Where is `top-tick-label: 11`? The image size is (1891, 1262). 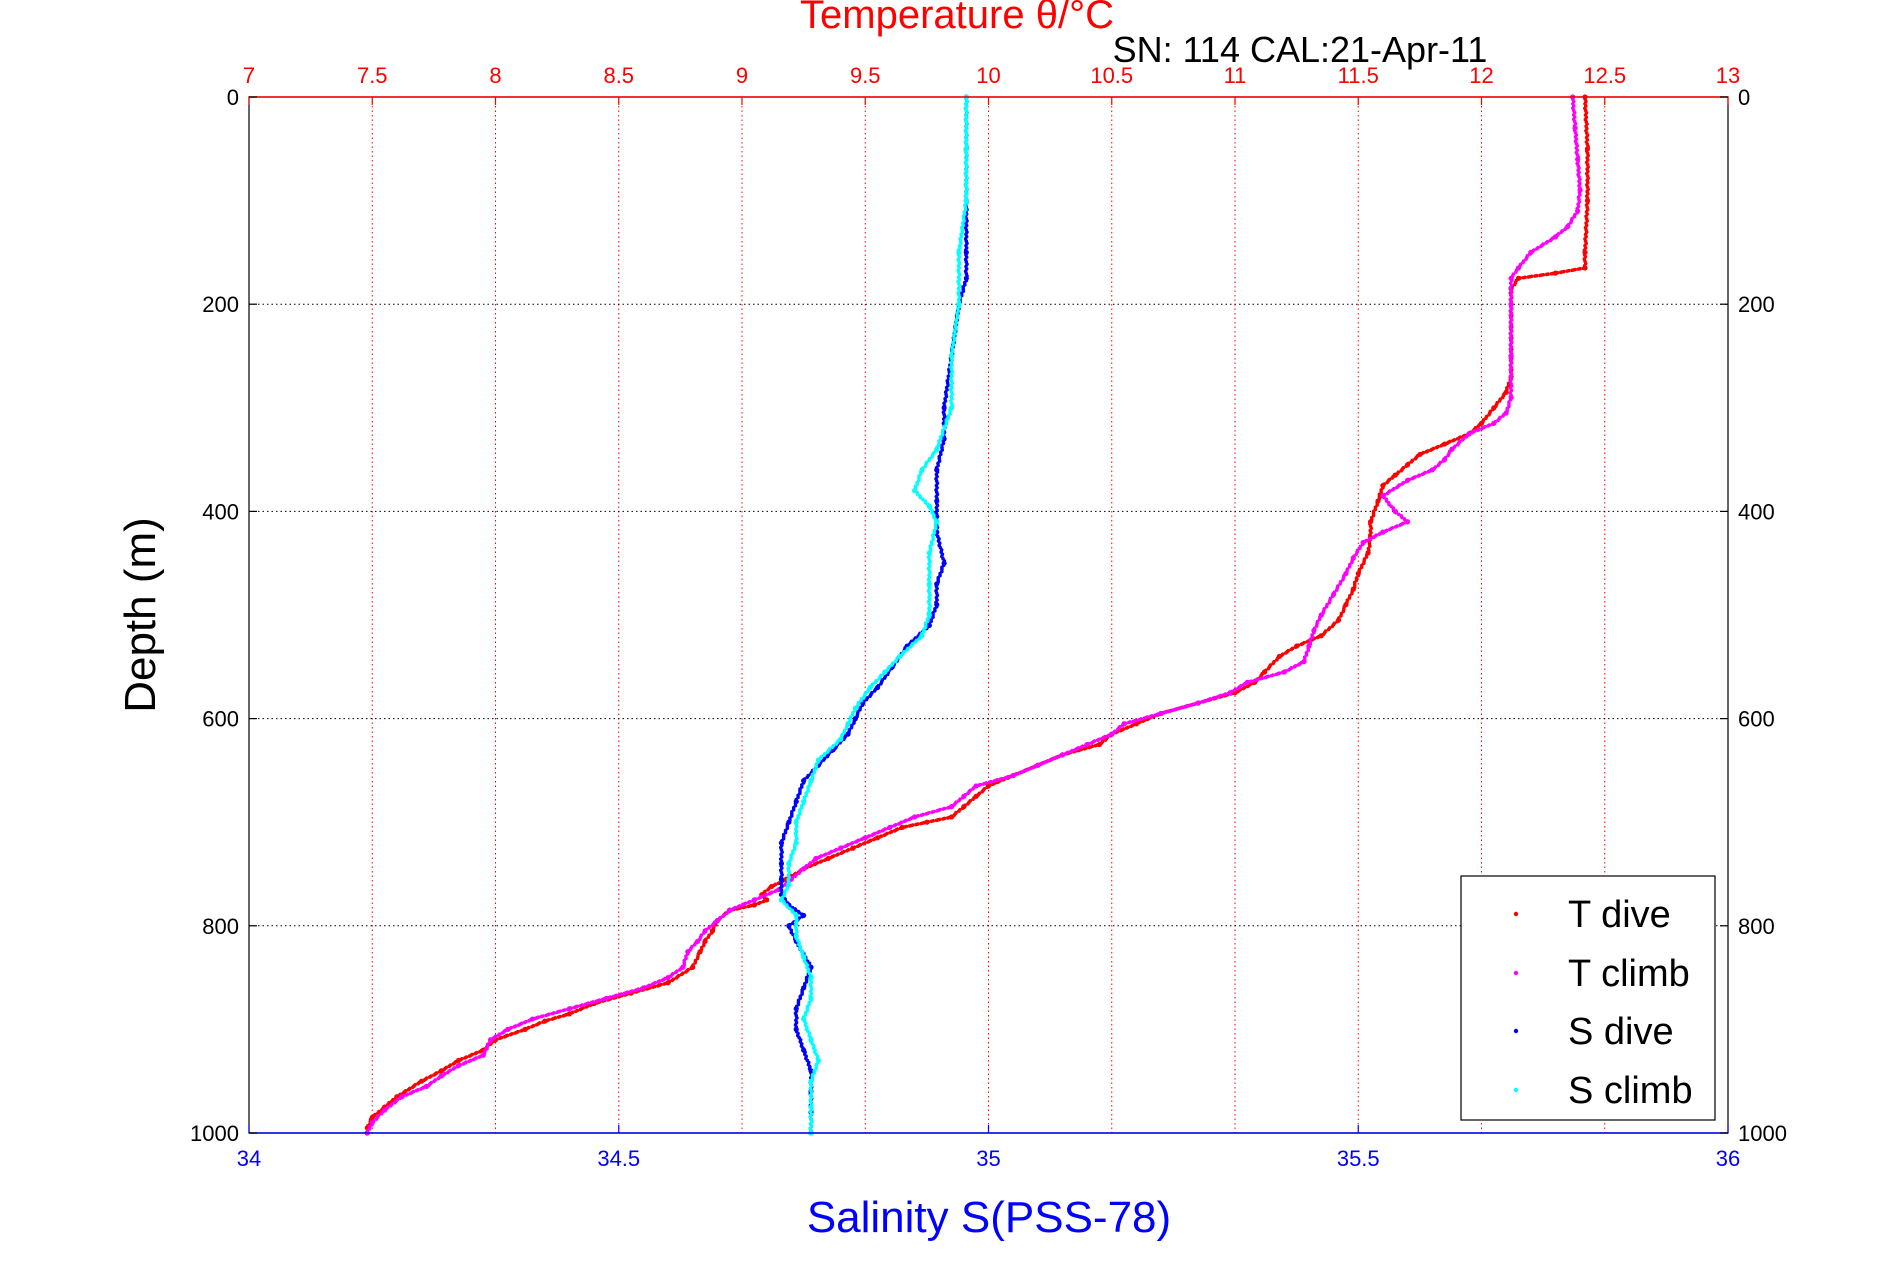
top-tick-label: 11 is located at coordinates (1235, 75).